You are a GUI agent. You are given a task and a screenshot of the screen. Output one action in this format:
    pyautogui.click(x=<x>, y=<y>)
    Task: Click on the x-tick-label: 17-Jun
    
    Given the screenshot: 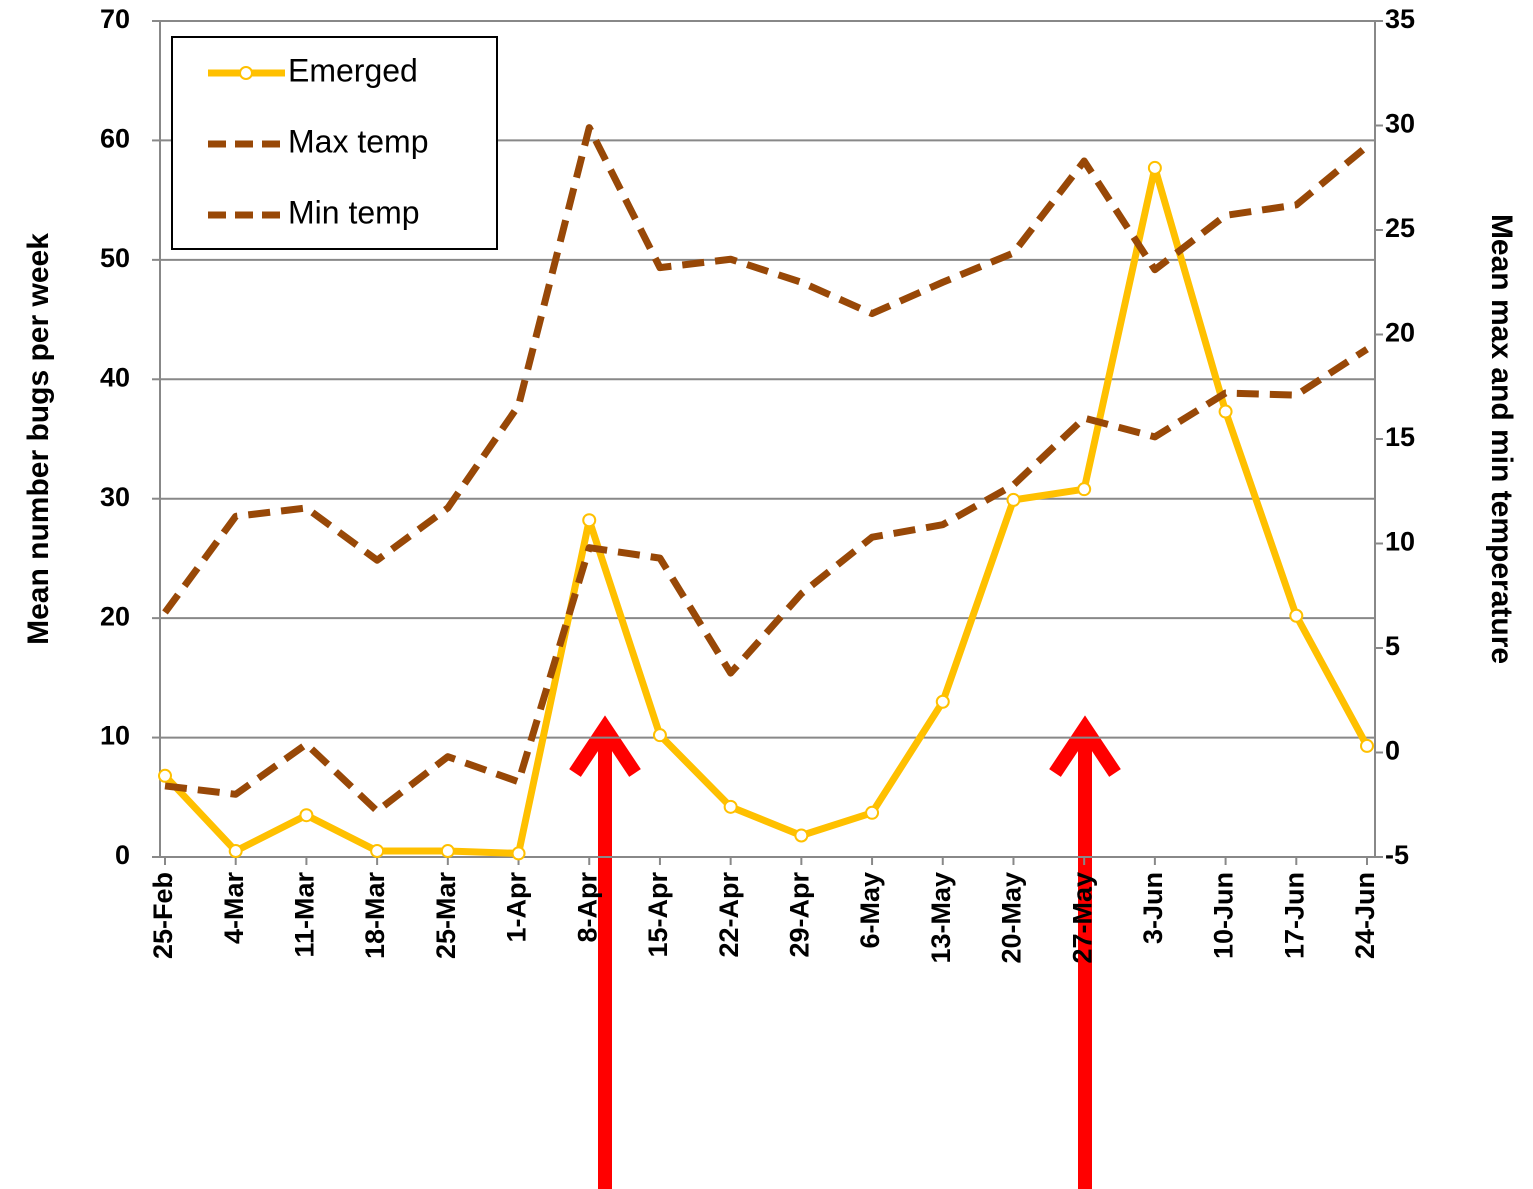 What is the action you would take?
    pyautogui.click(x=1294, y=915)
    